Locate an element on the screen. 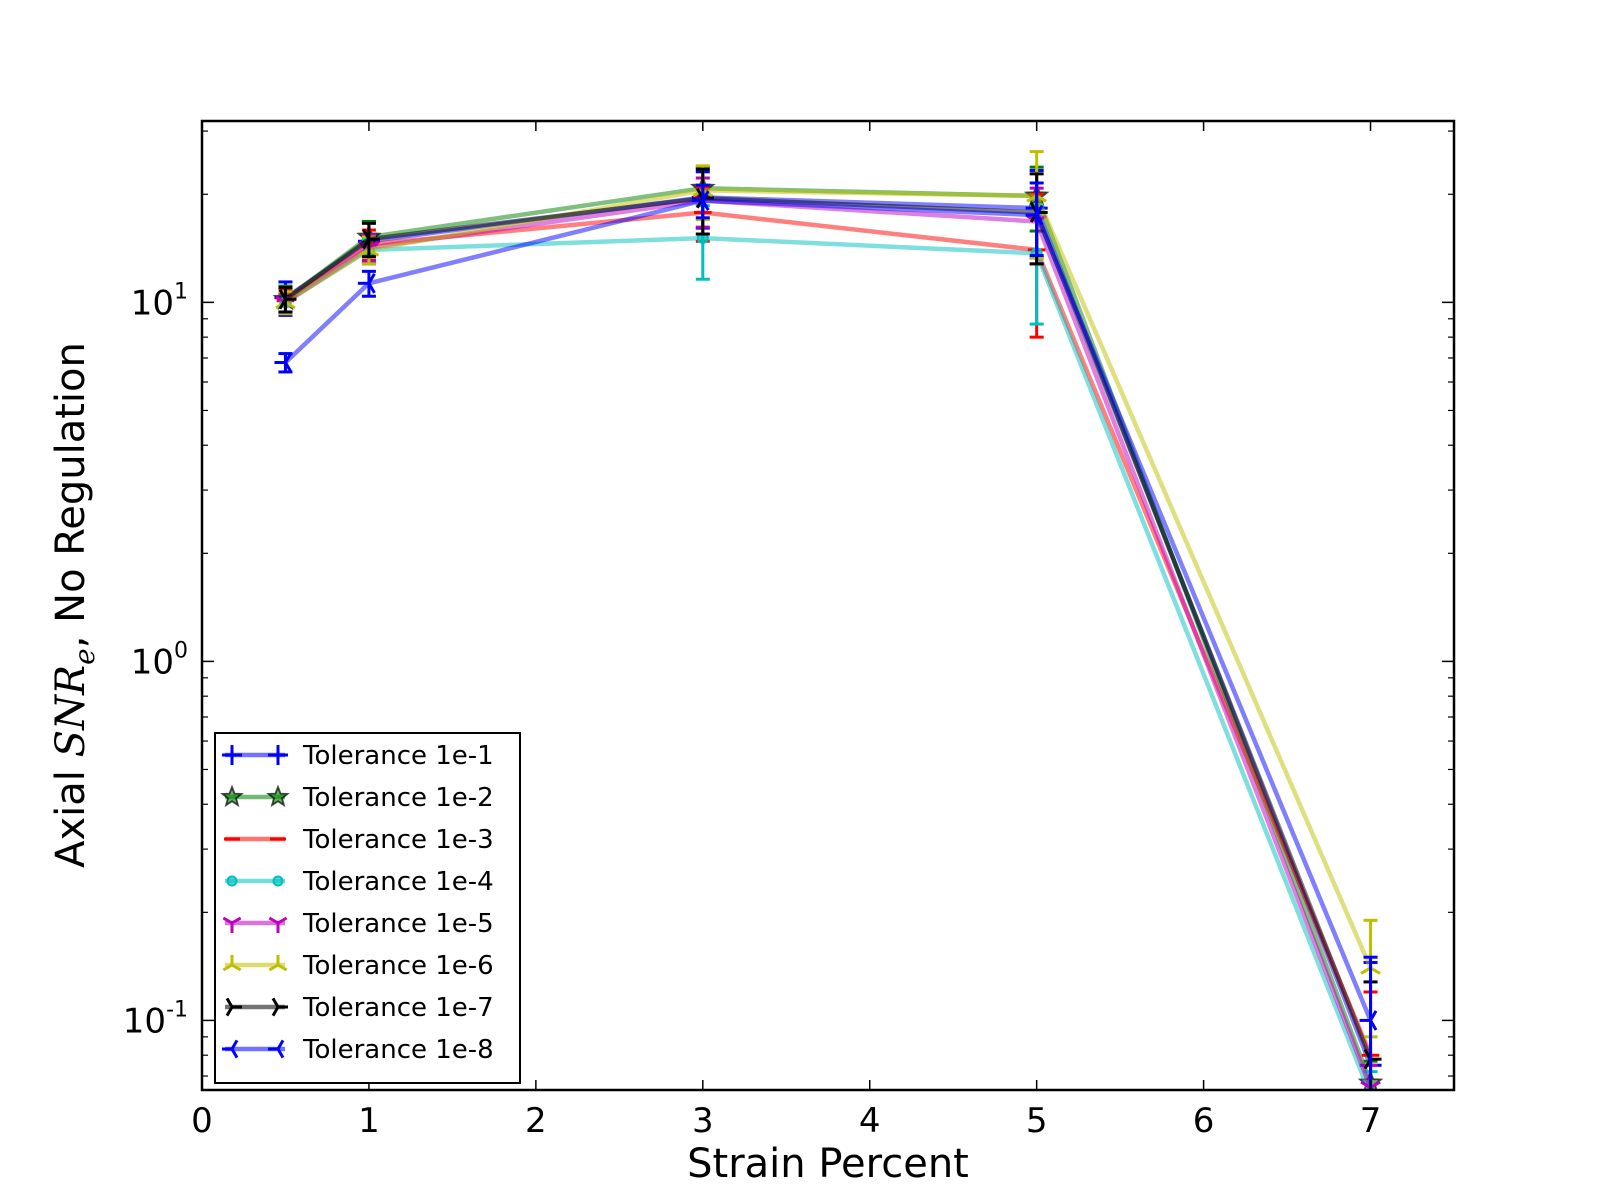 The image size is (1600, 1200). x-tick-label: 0 is located at coordinates (202, 1121).